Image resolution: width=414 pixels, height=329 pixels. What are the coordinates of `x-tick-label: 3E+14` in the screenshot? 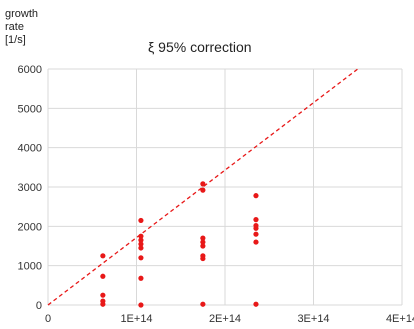 It's located at (313, 319).